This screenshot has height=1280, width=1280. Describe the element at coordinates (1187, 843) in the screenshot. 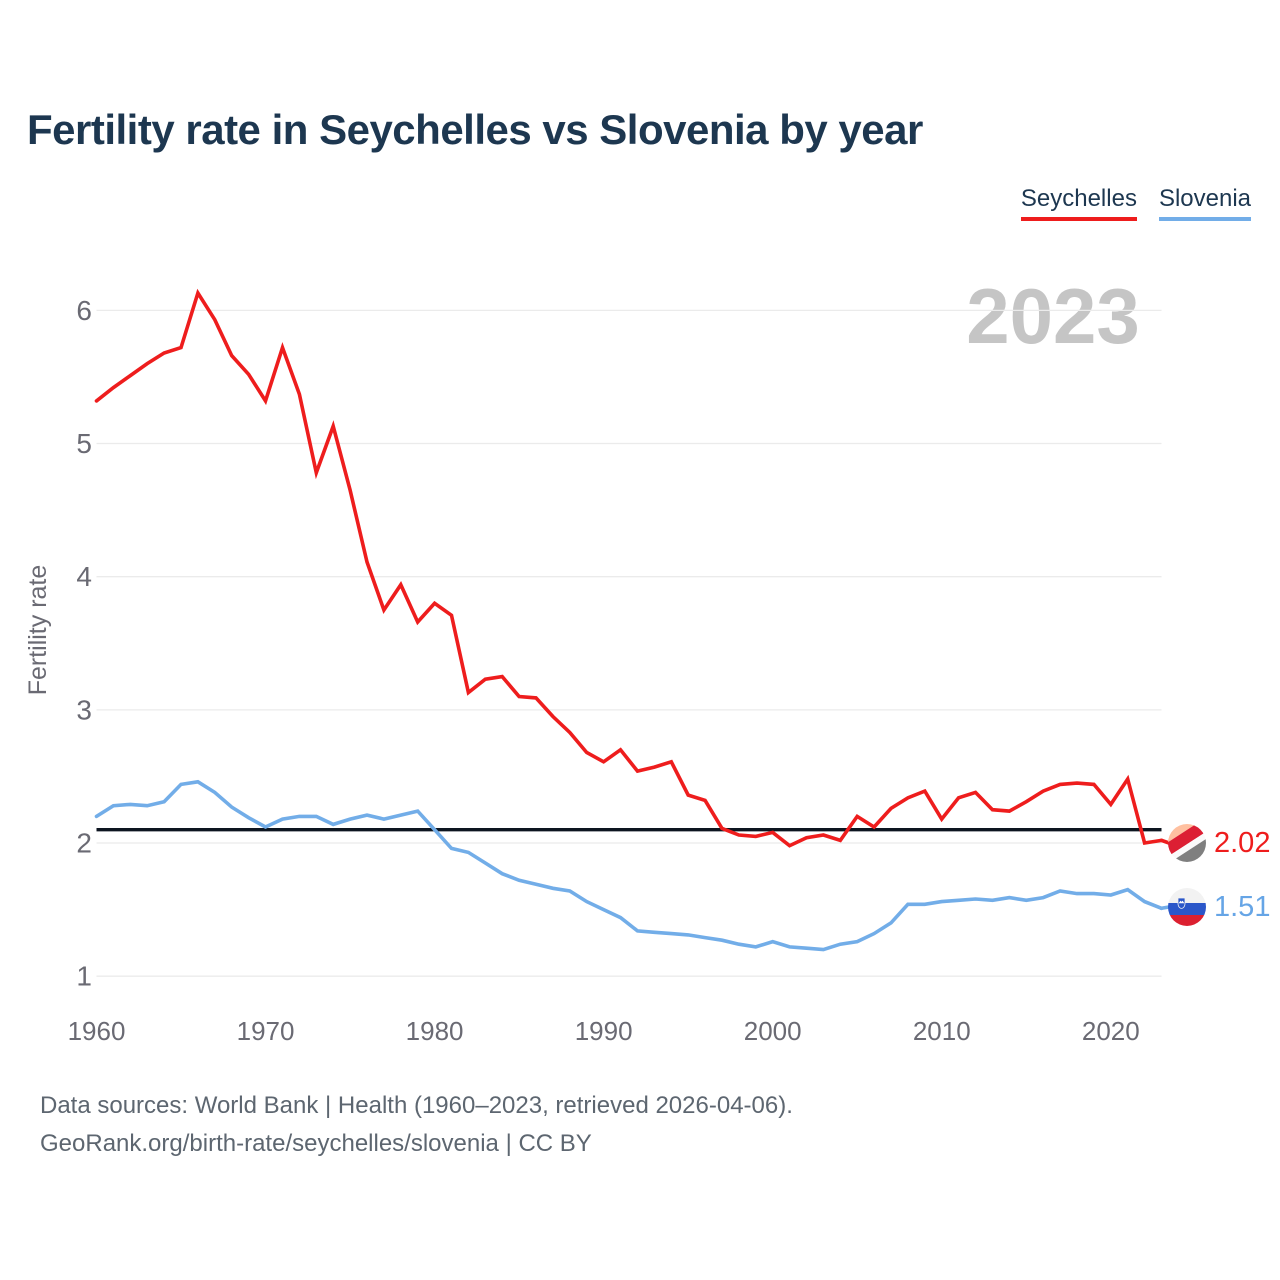

I see `seychelles-flag-icon` at that location.